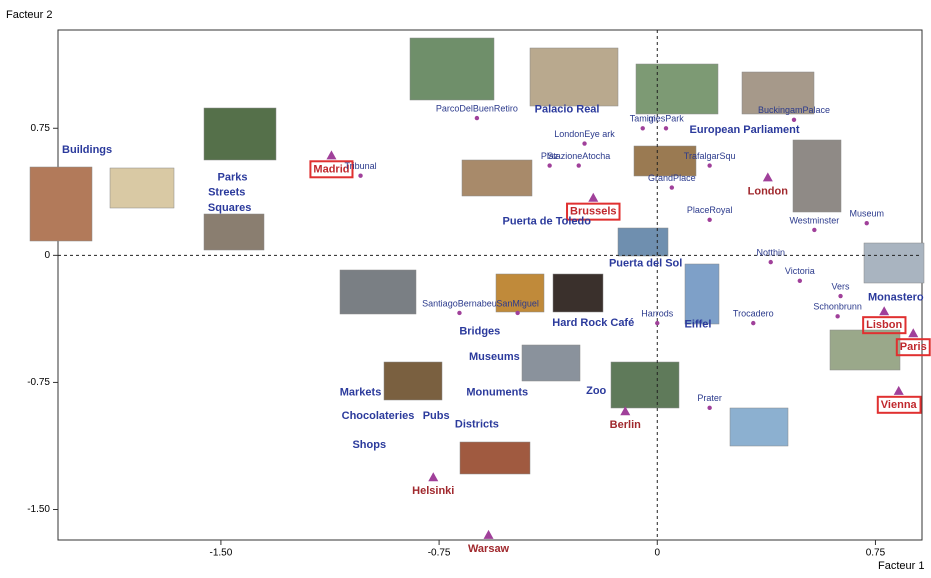  What do you see at coordinates (87, 150) in the screenshot?
I see `point-label: Buildings` at bounding box center [87, 150].